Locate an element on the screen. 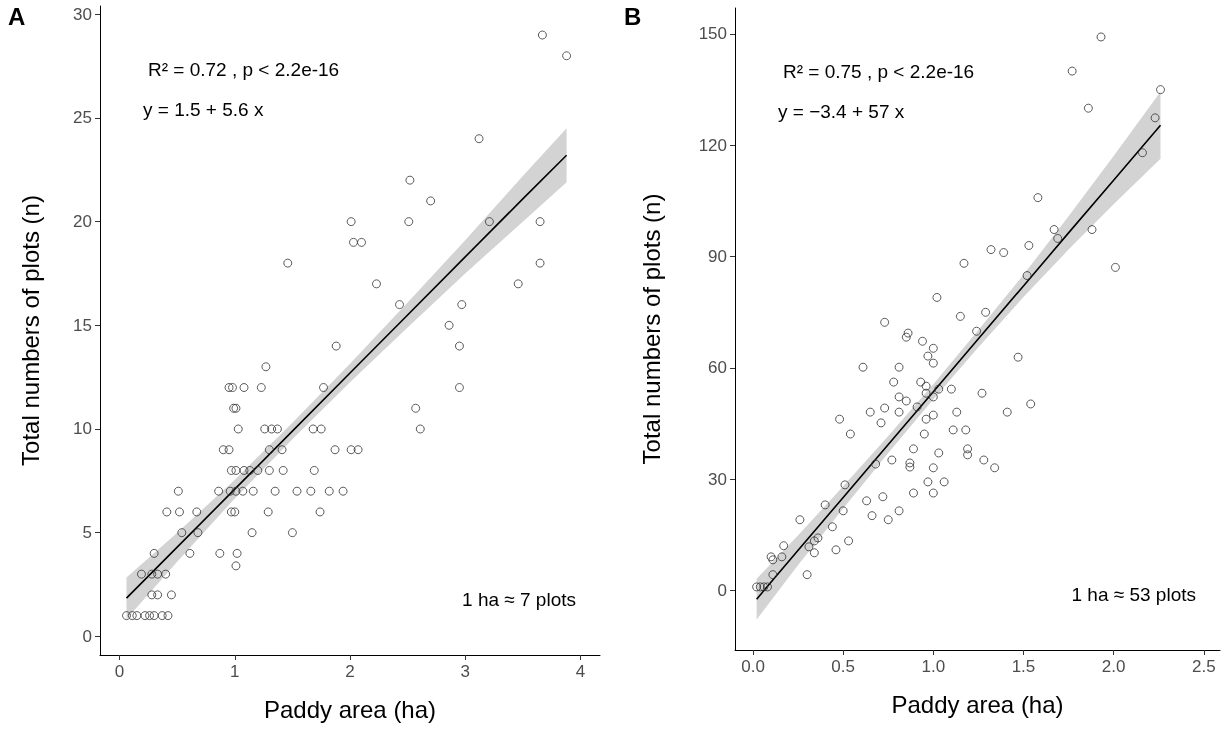  annotation: y = 1.5 + 5.6 x is located at coordinates (203, 109).